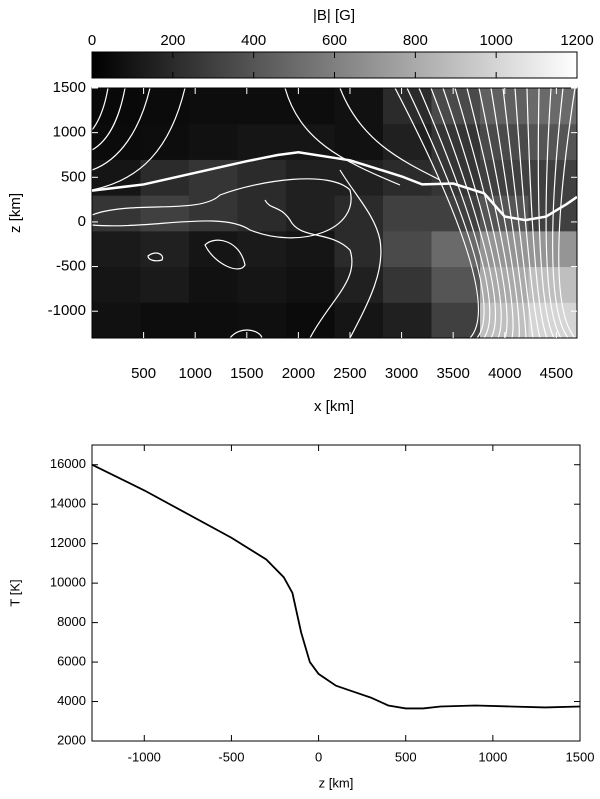  What do you see at coordinates (401, 373) in the screenshot?
I see `x-tick-label: 3000` at bounding box center [401, 373].